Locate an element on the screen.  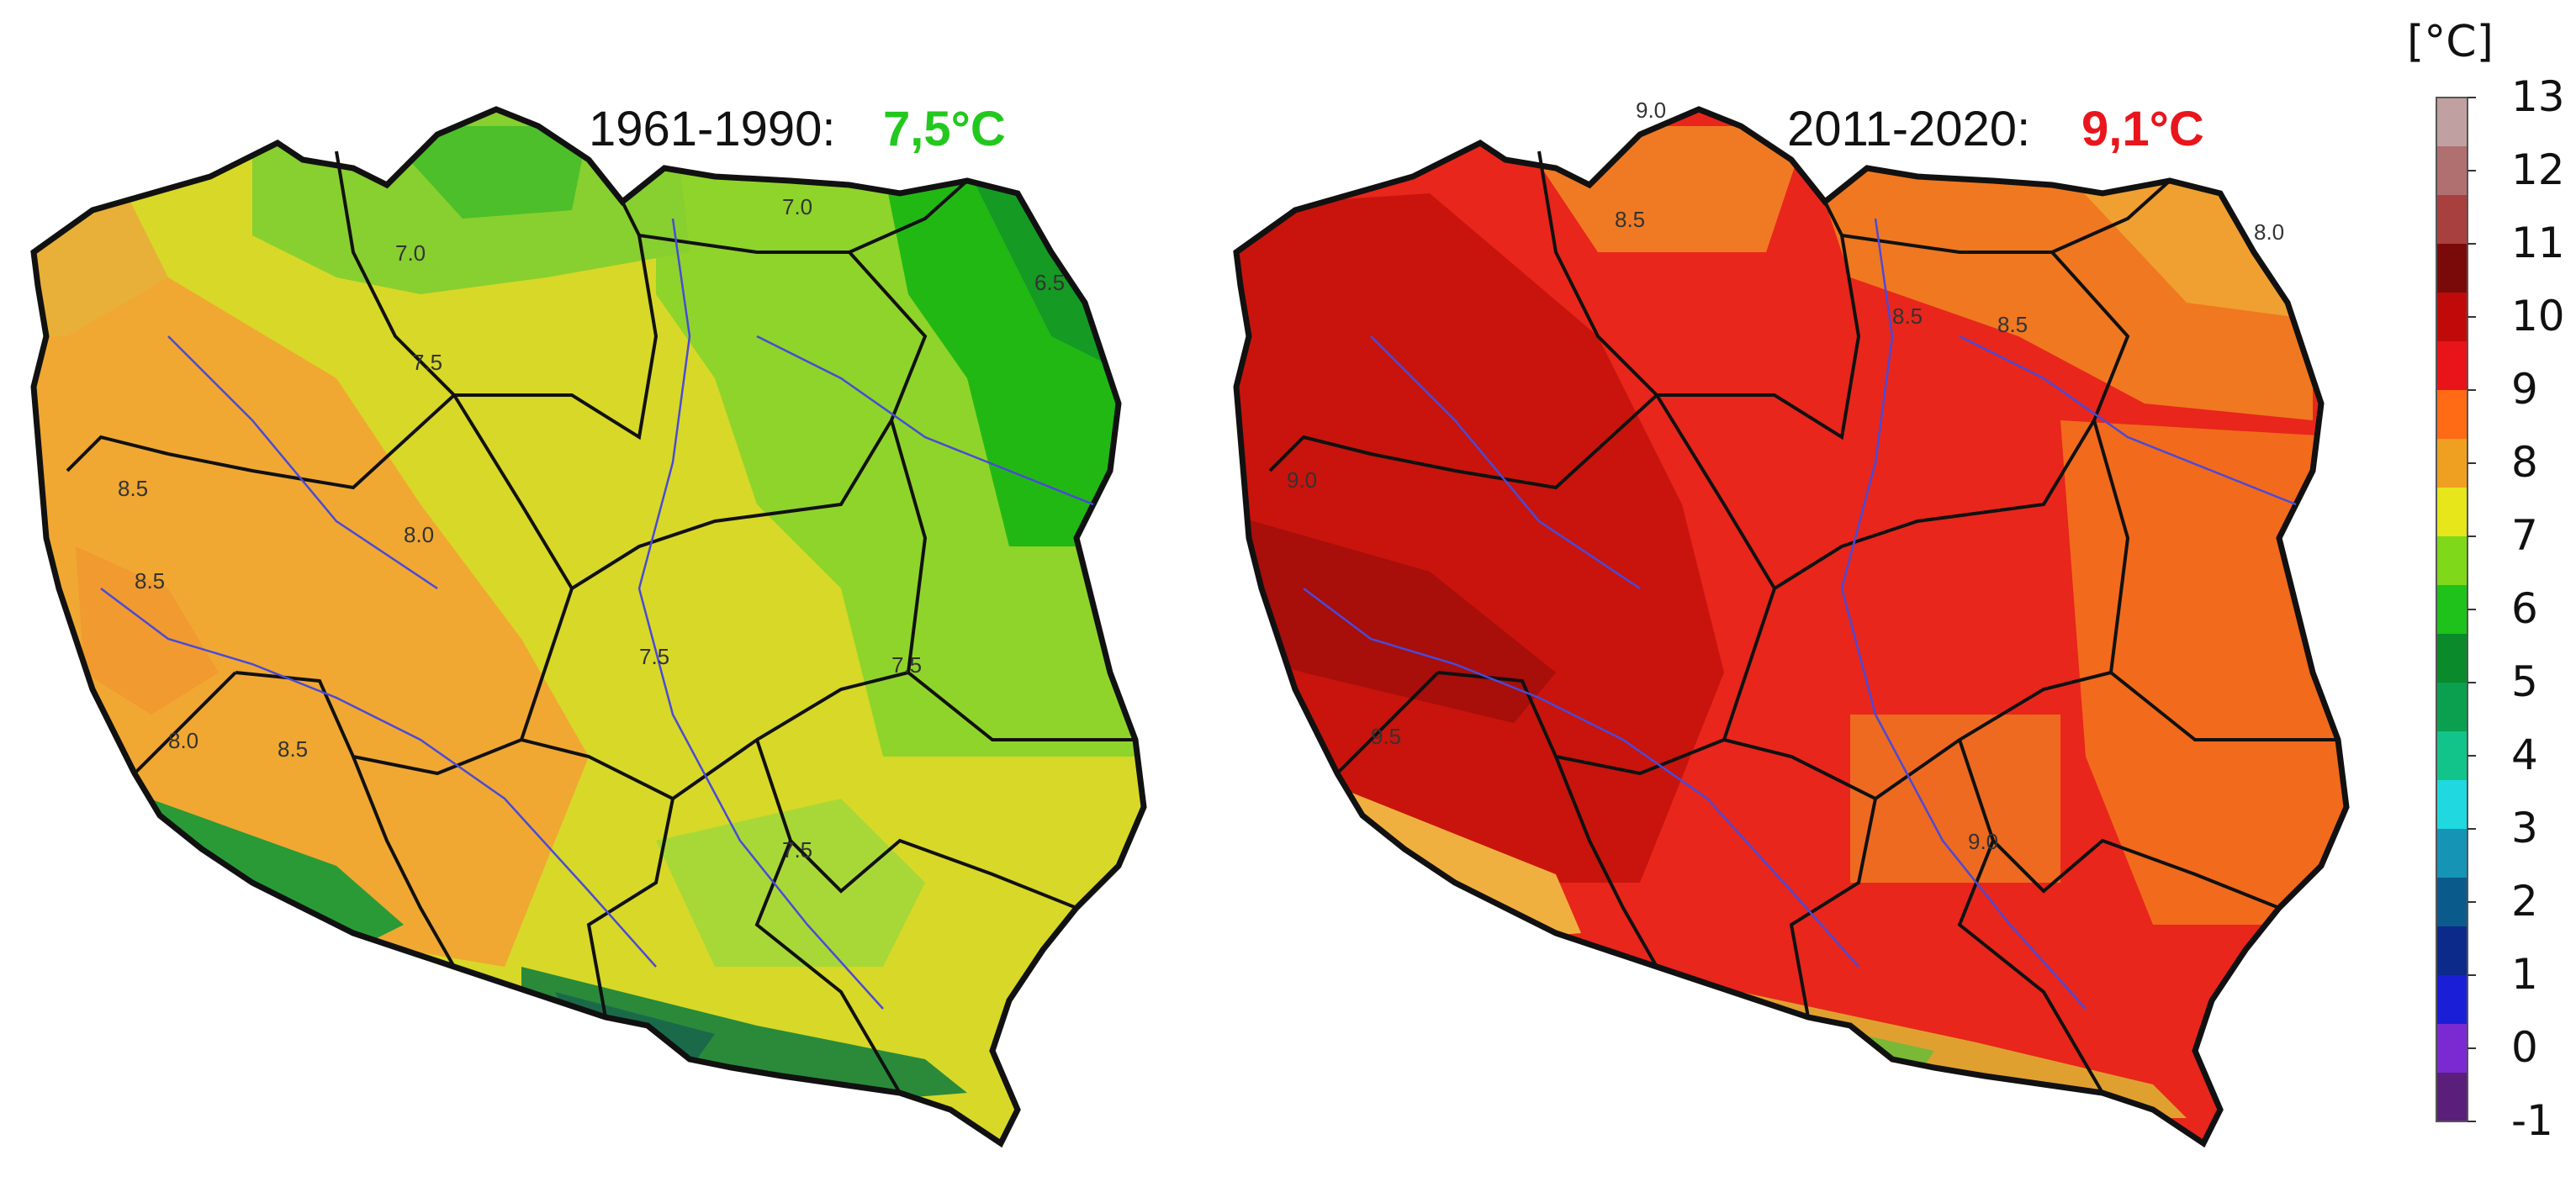
contour-label: 6.5 is located at coordinates (1049, 282).